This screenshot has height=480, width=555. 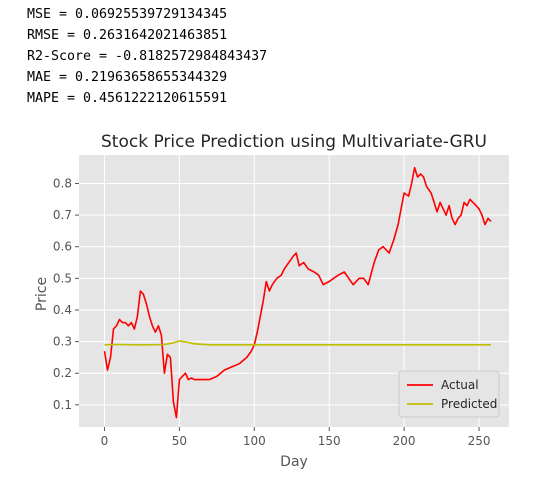 I want to click on x-tick-label: 50, so click(x=179, y=441).